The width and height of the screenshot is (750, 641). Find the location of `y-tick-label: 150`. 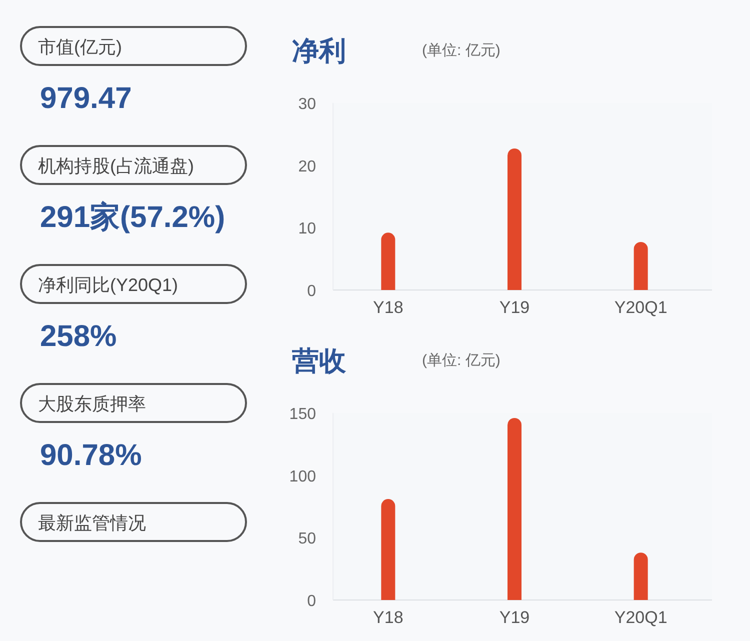

y-tick-label: 150 is located at coordinates (302, 414).